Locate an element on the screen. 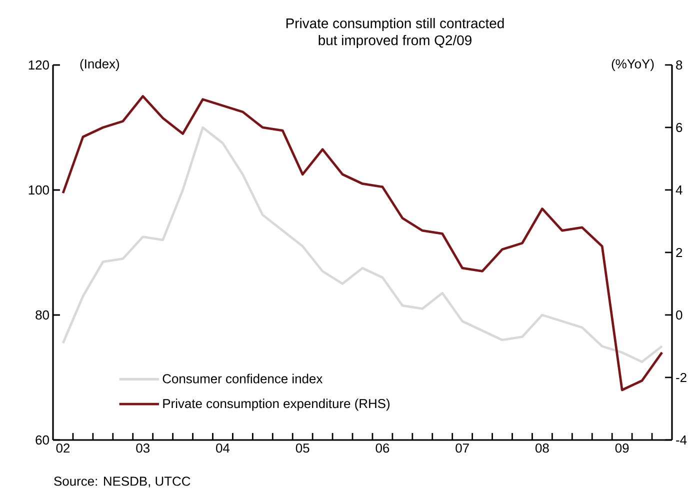 The width and height of the screenshot is (699, 491). y-axis-title: (Index) is located at coordinates (100, 65).